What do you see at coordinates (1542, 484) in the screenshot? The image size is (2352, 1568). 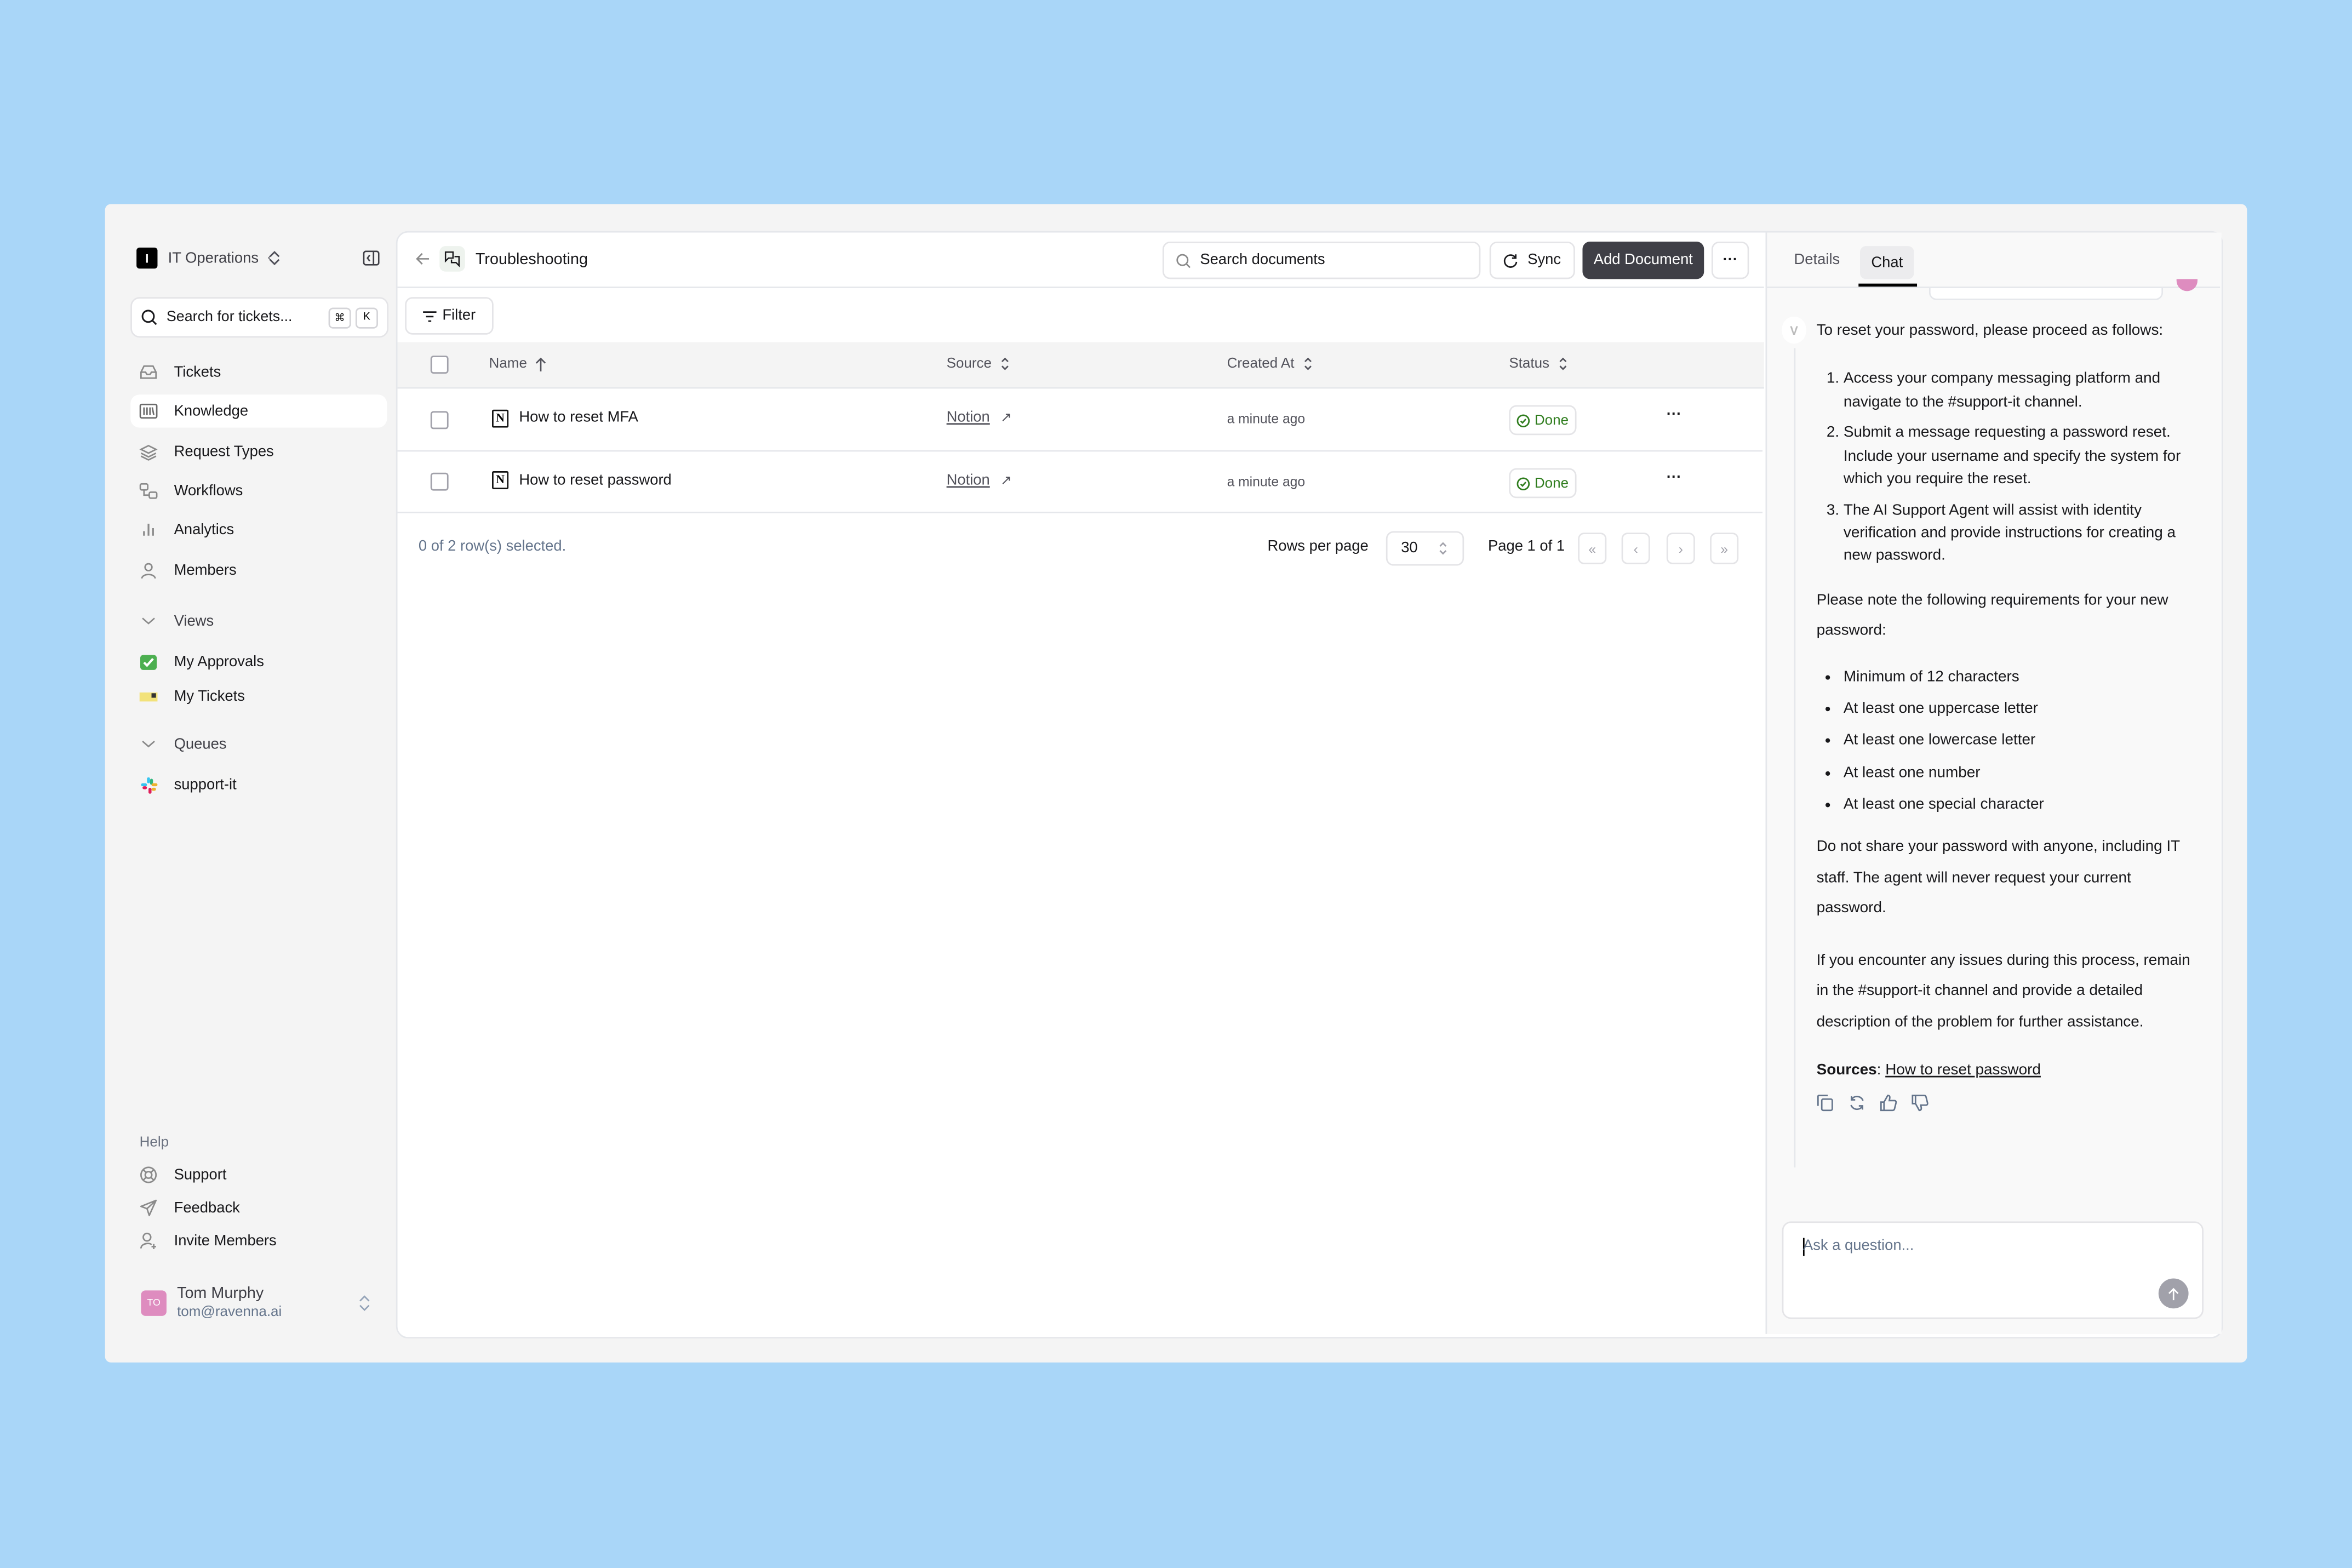 I see `status-badge: Done` at bounding box center [1542, 484].